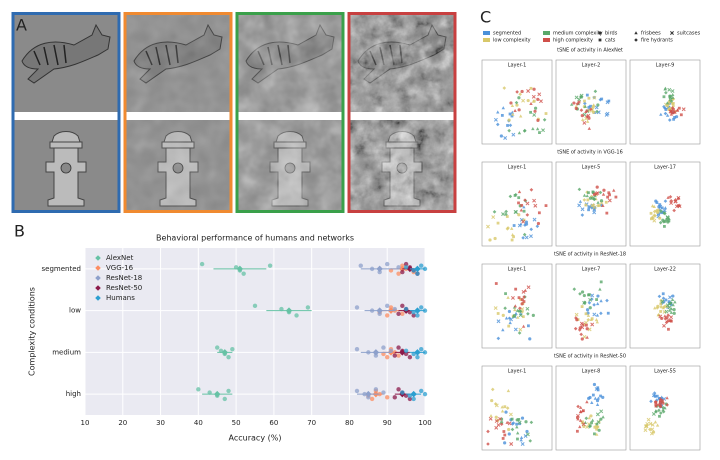 This screenshot has height=460, width=720. Describe the element at coordinates (591, 270) in the screenshot. I see `layer-title: Layer-7` at that location.